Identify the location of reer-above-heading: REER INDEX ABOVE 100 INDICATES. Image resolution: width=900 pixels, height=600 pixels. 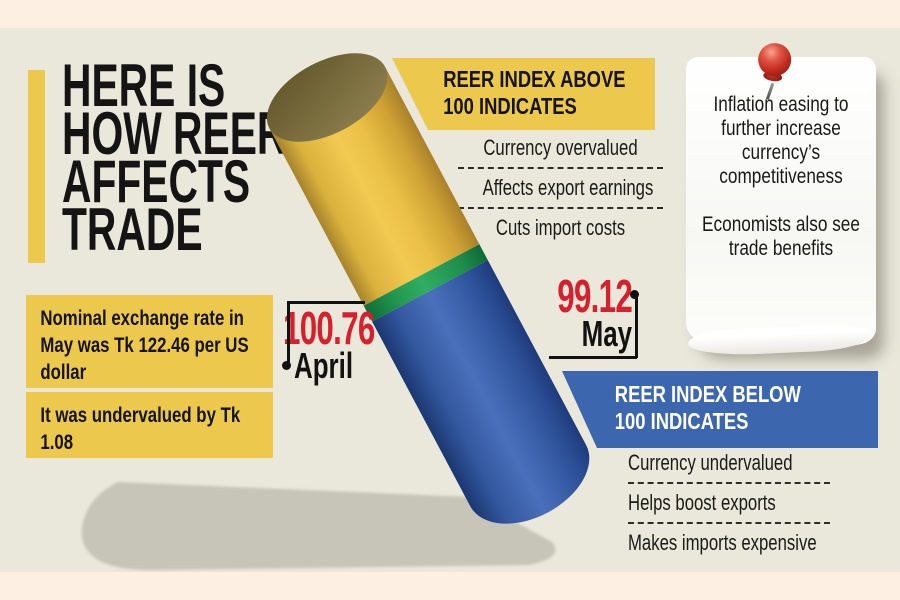
(509, 89).